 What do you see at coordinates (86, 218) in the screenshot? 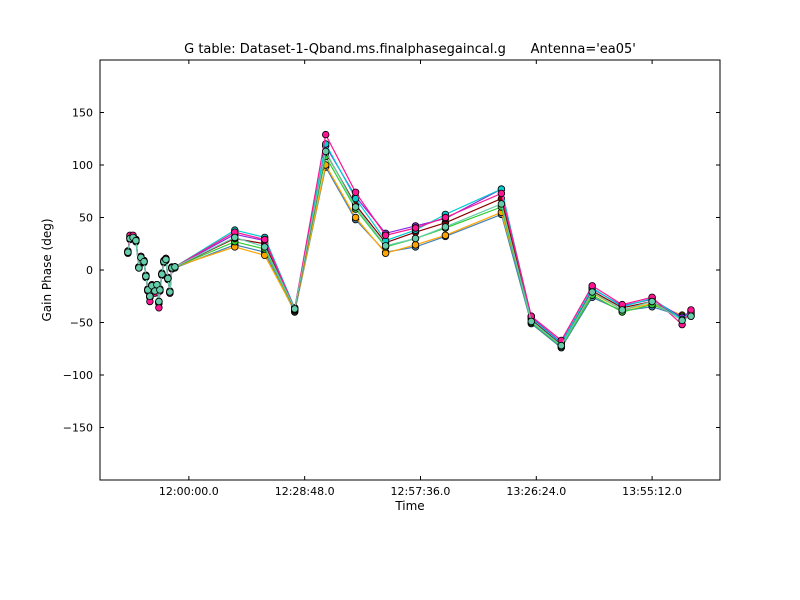
I see `y-tick-label: 50` at bounding box center [86, 218].